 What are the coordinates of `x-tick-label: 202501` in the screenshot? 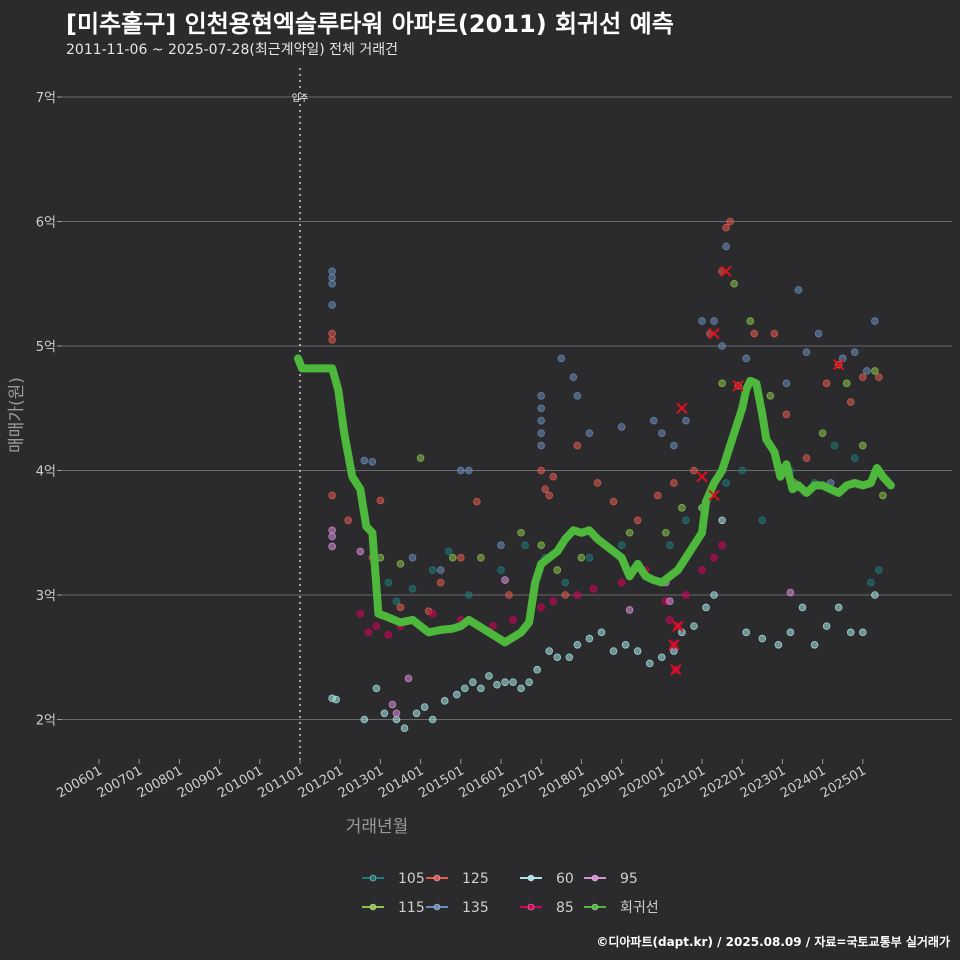 It's located at (843, 782).